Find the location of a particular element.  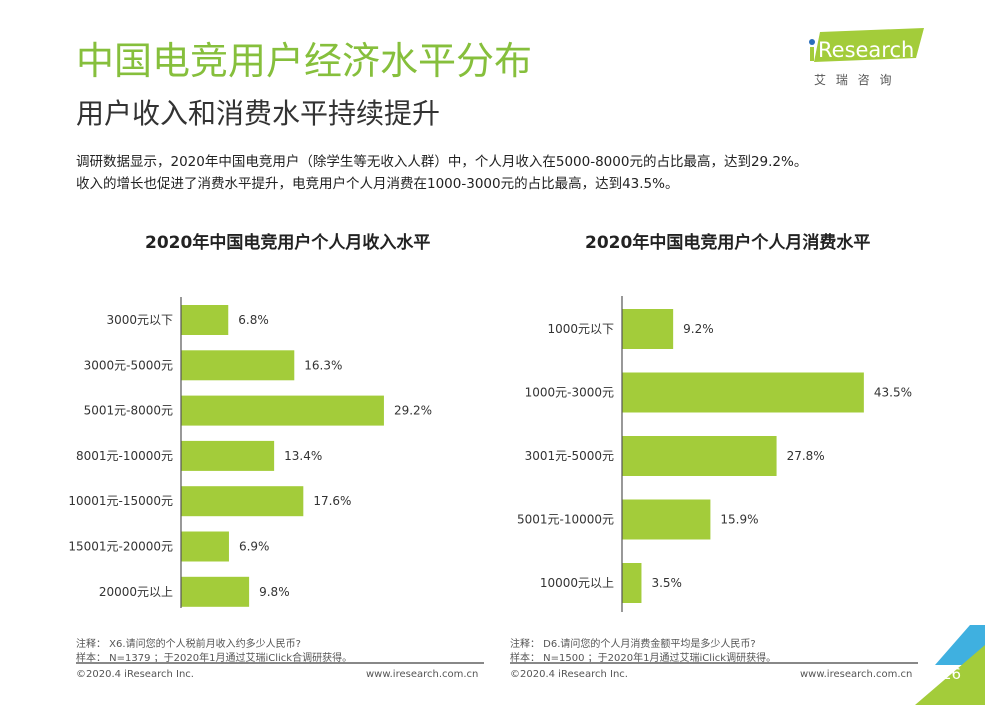

data-label: 29.2% is located at coordinates (413, 411).